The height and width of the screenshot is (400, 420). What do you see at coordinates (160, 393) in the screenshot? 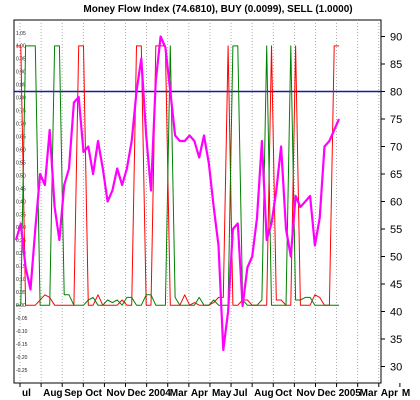
I see `x-tick-label: 2004` at bounding box center [160, 393].